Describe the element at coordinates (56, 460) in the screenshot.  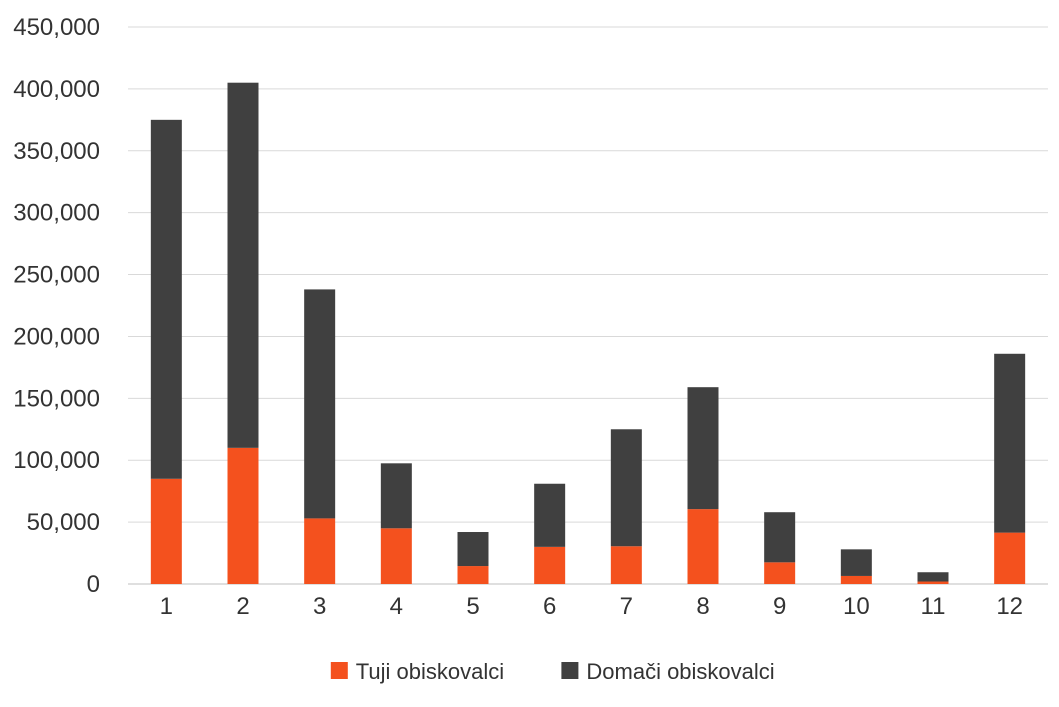
I see `y-tick-label: 100,000` at that location.